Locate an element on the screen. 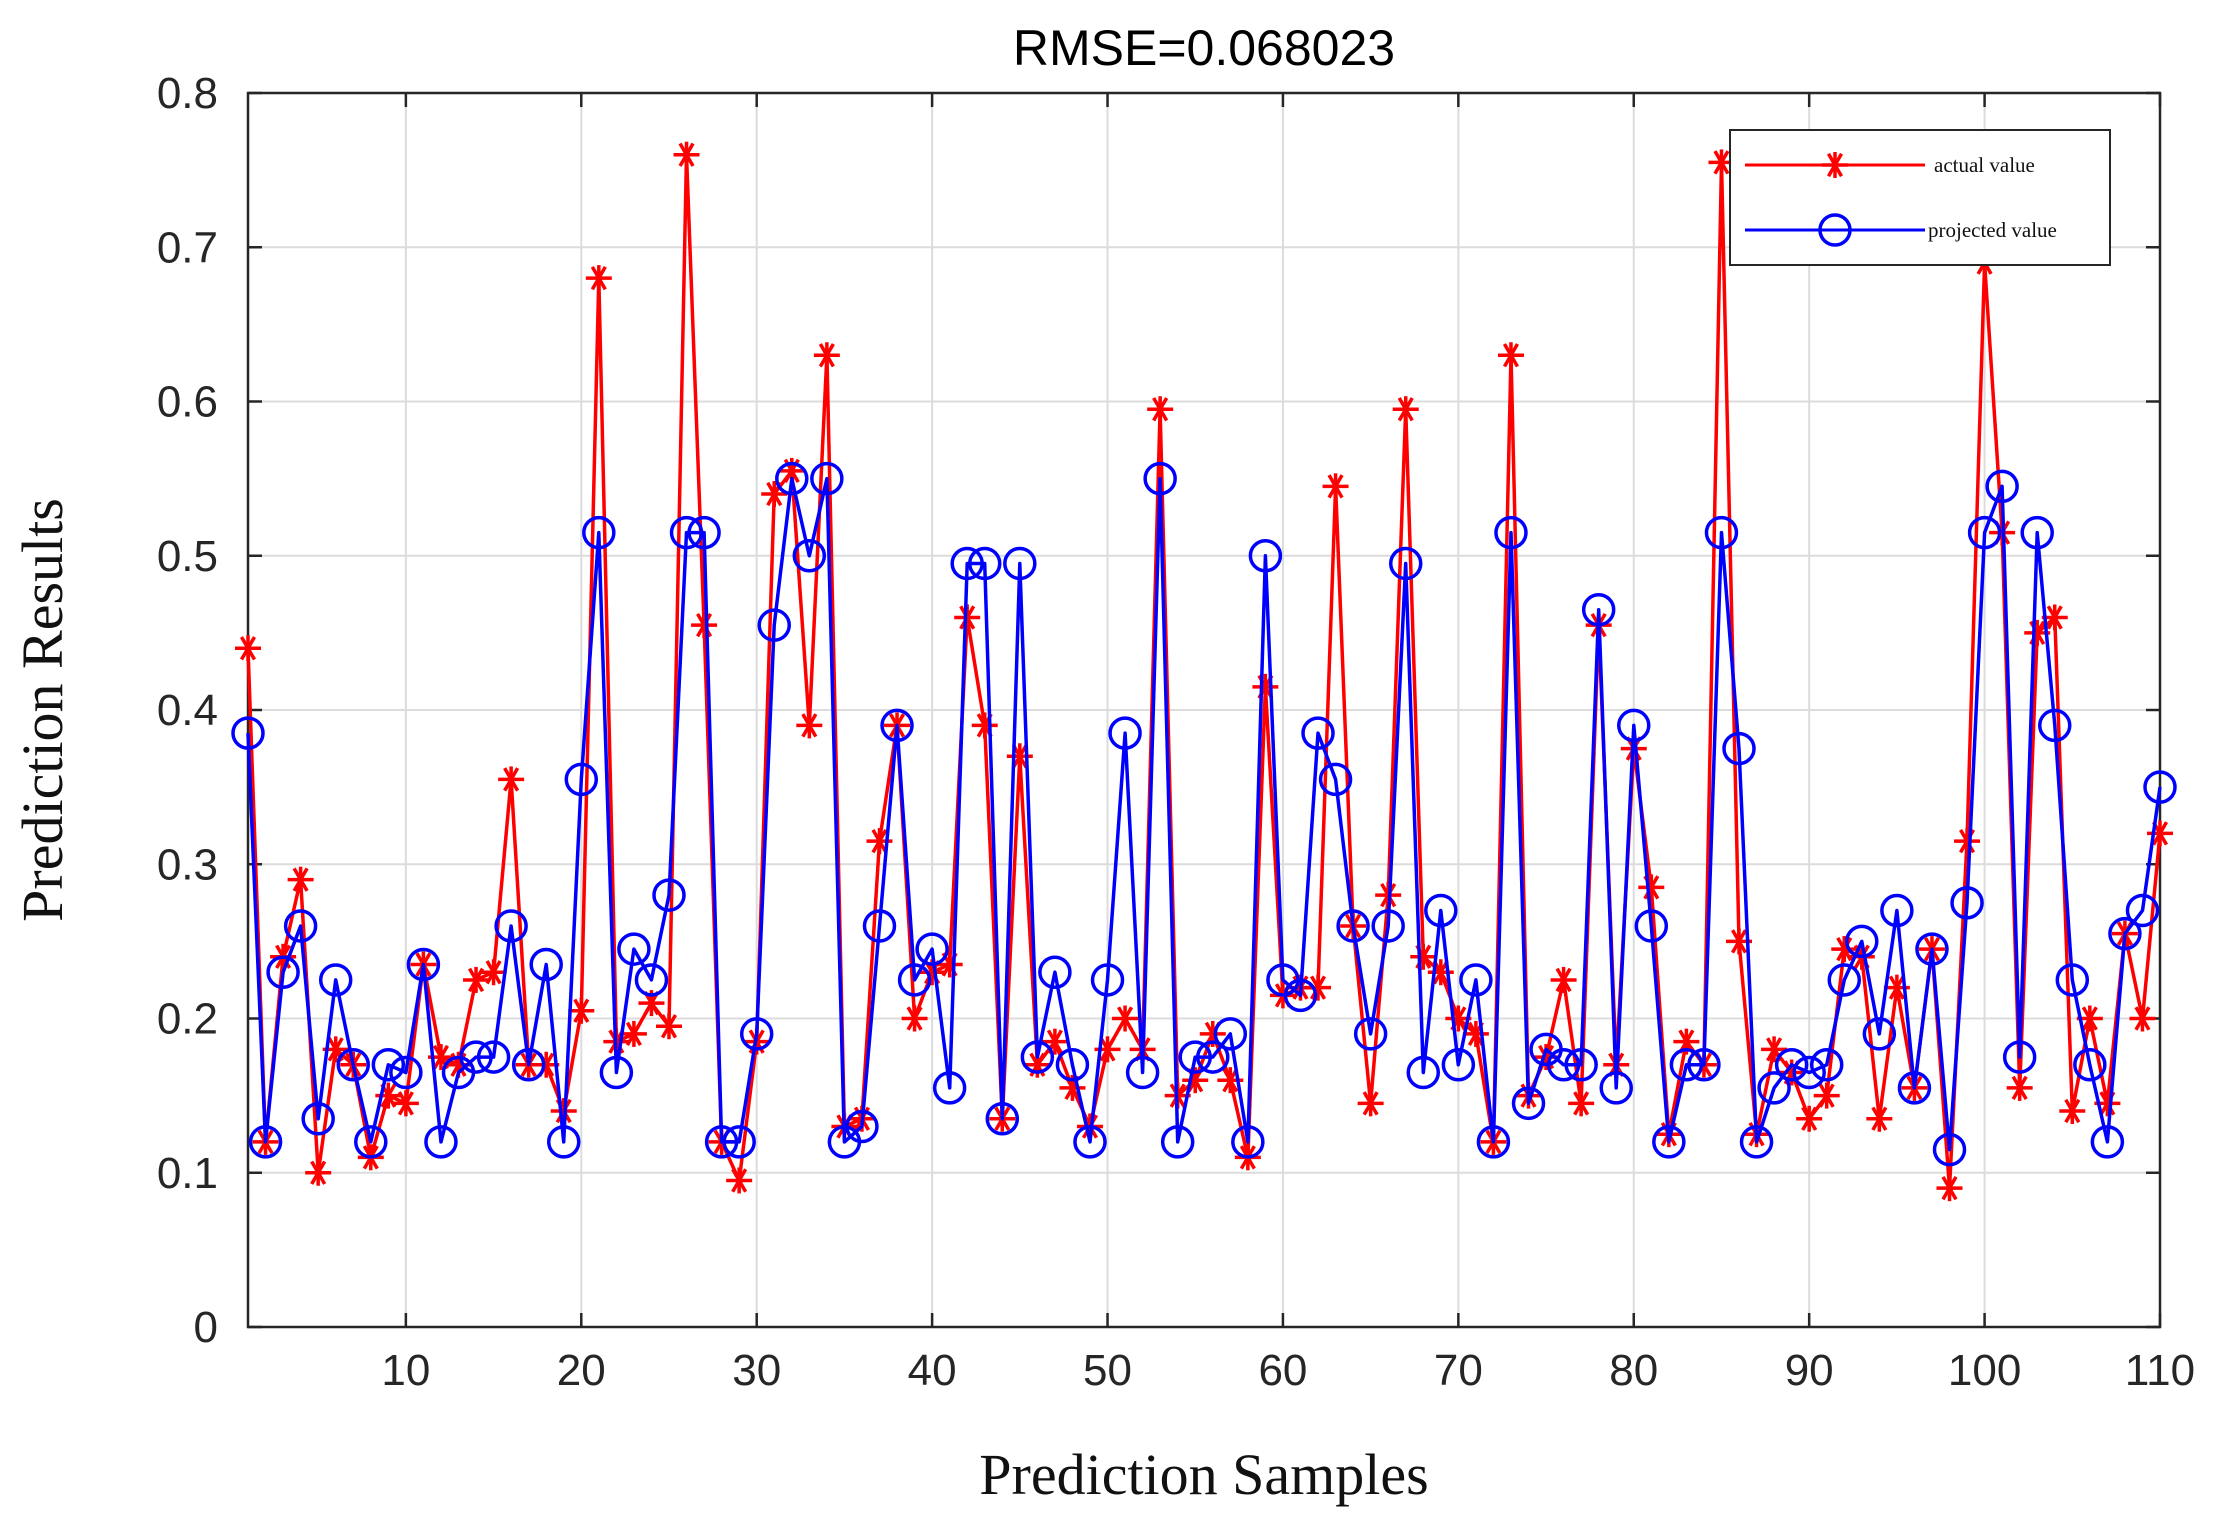 This screenshot has width=2223, height=1521. legend-marker-asterisk-icon is located at coordinates (1835, 165).